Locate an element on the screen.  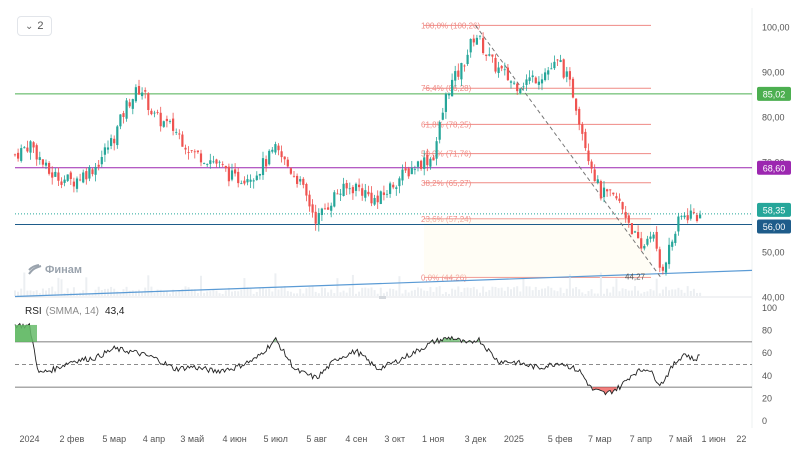
rsi-overbought-fill is located at coordinates (26, 333).